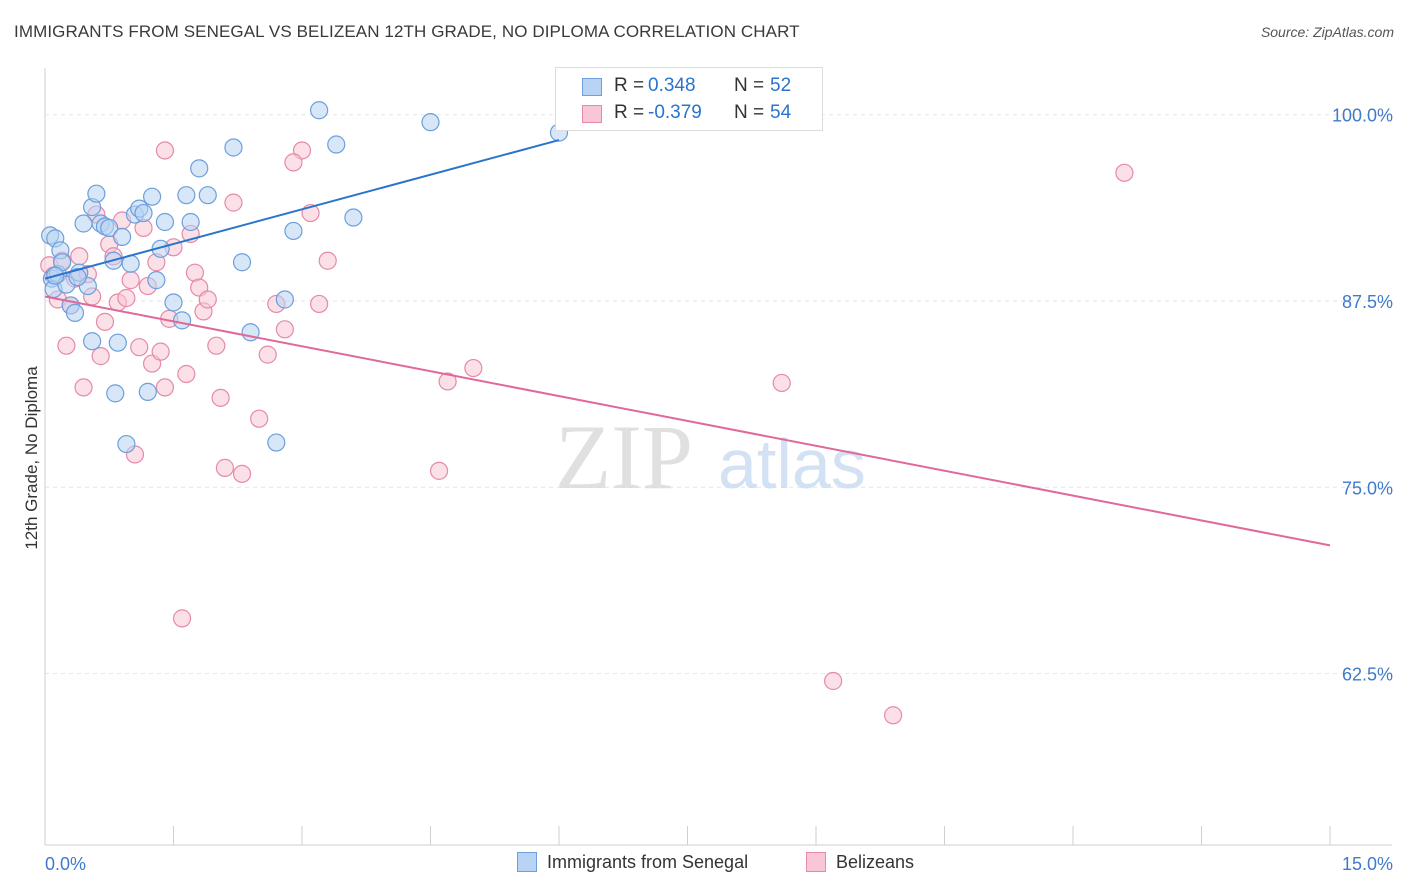 Image resolution: width=1406 pixels, height=892 pixels. I want to click on legend-r-value: 0.348, so click(672, 85).